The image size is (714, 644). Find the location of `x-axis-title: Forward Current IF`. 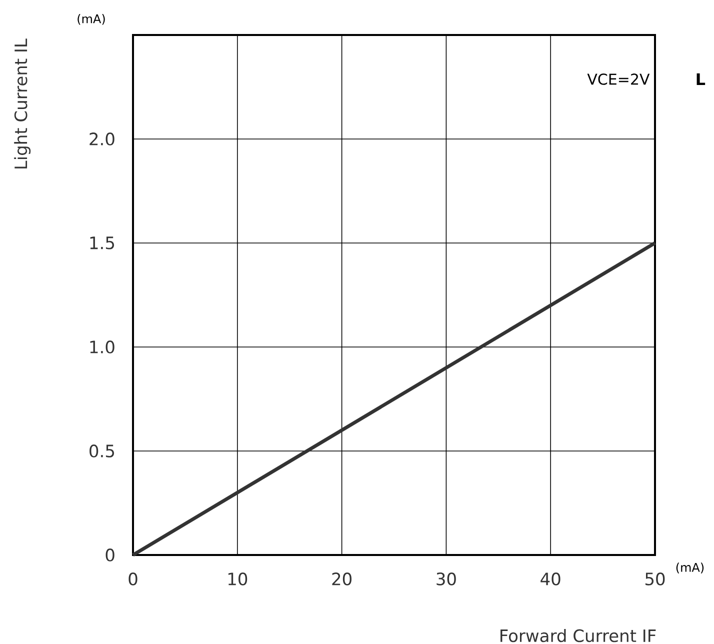

x-axis-title: Forward Current IF is located at coordinates (578, 635).